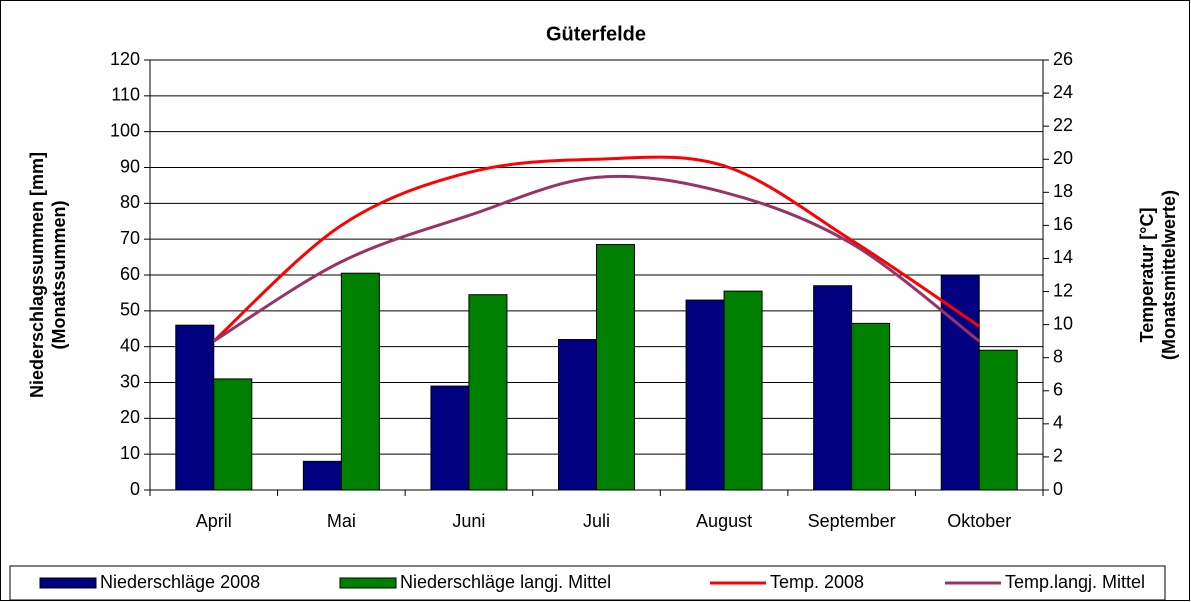 The image size is (1191, 602). What do you see at coordinates (596, 521) in the screenshot?
I see `x-tick-label: Juli` at bounding box center [596, 521].